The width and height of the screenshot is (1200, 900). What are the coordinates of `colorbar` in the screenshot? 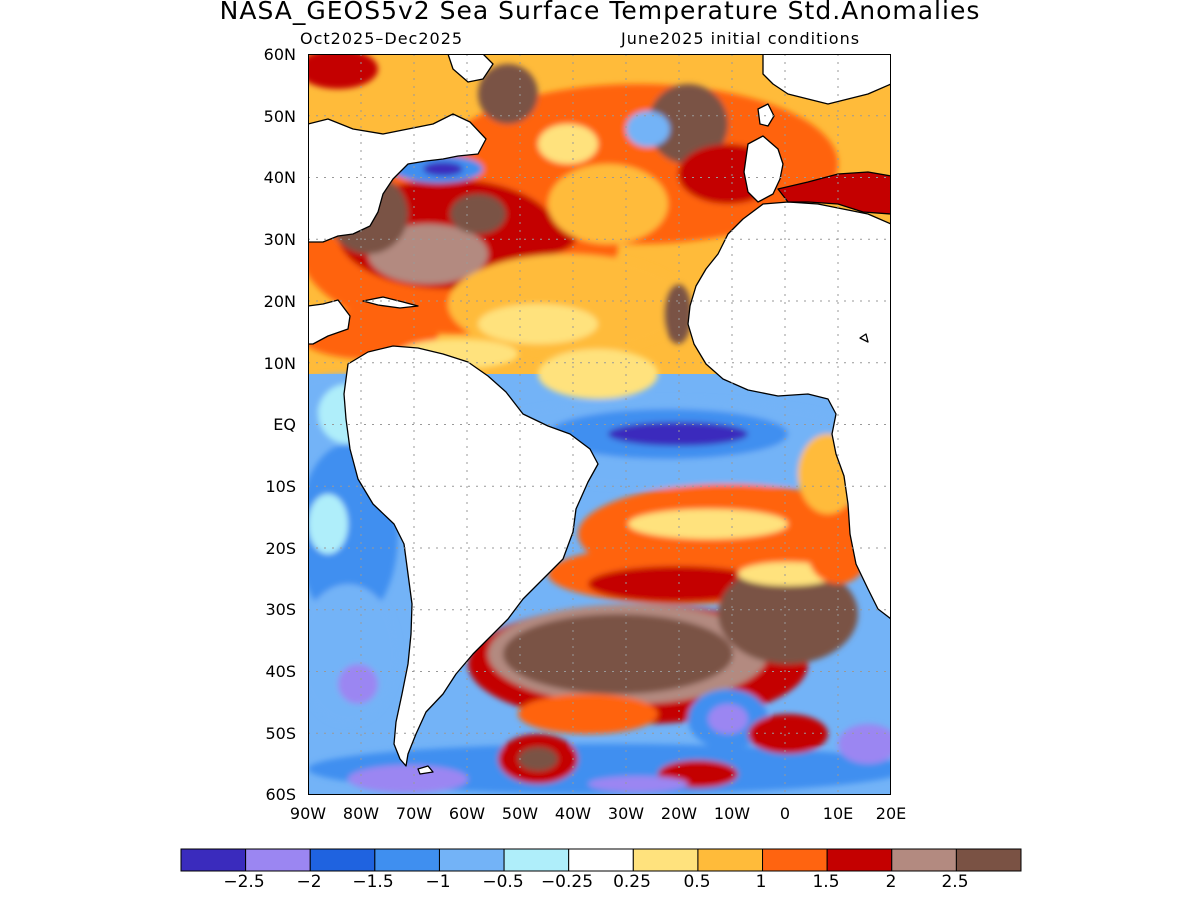 It's located at (601, 860).